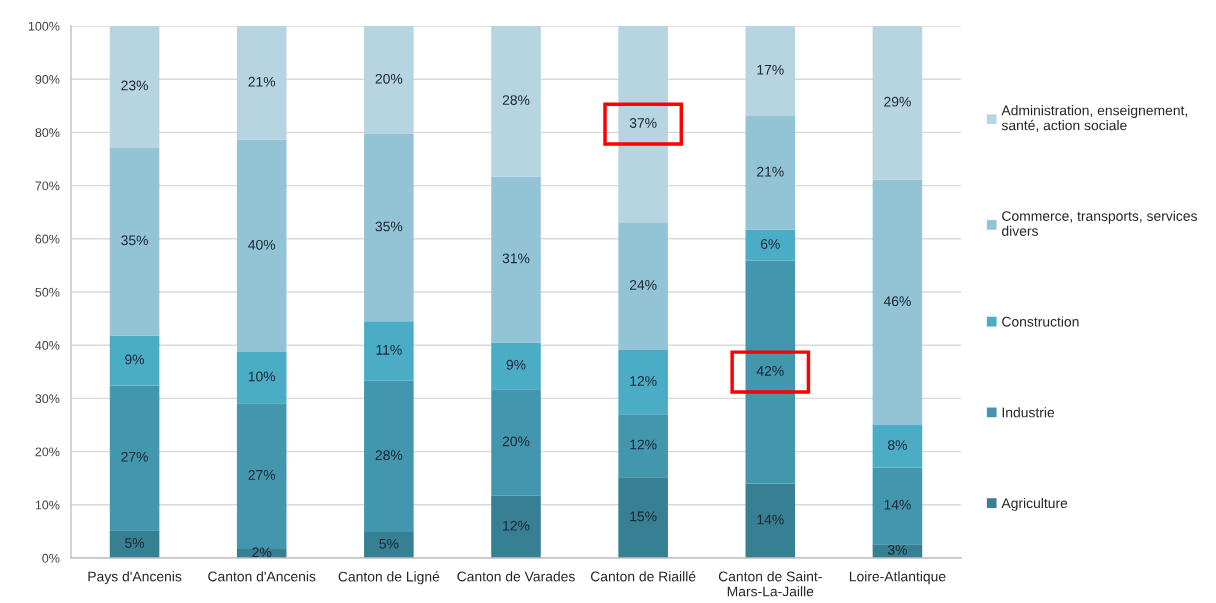 The image size is (1216, 603). Describe the element at coordinates (51, 558) in the screenshot. I see `y-tick-label: 0%` at that location.